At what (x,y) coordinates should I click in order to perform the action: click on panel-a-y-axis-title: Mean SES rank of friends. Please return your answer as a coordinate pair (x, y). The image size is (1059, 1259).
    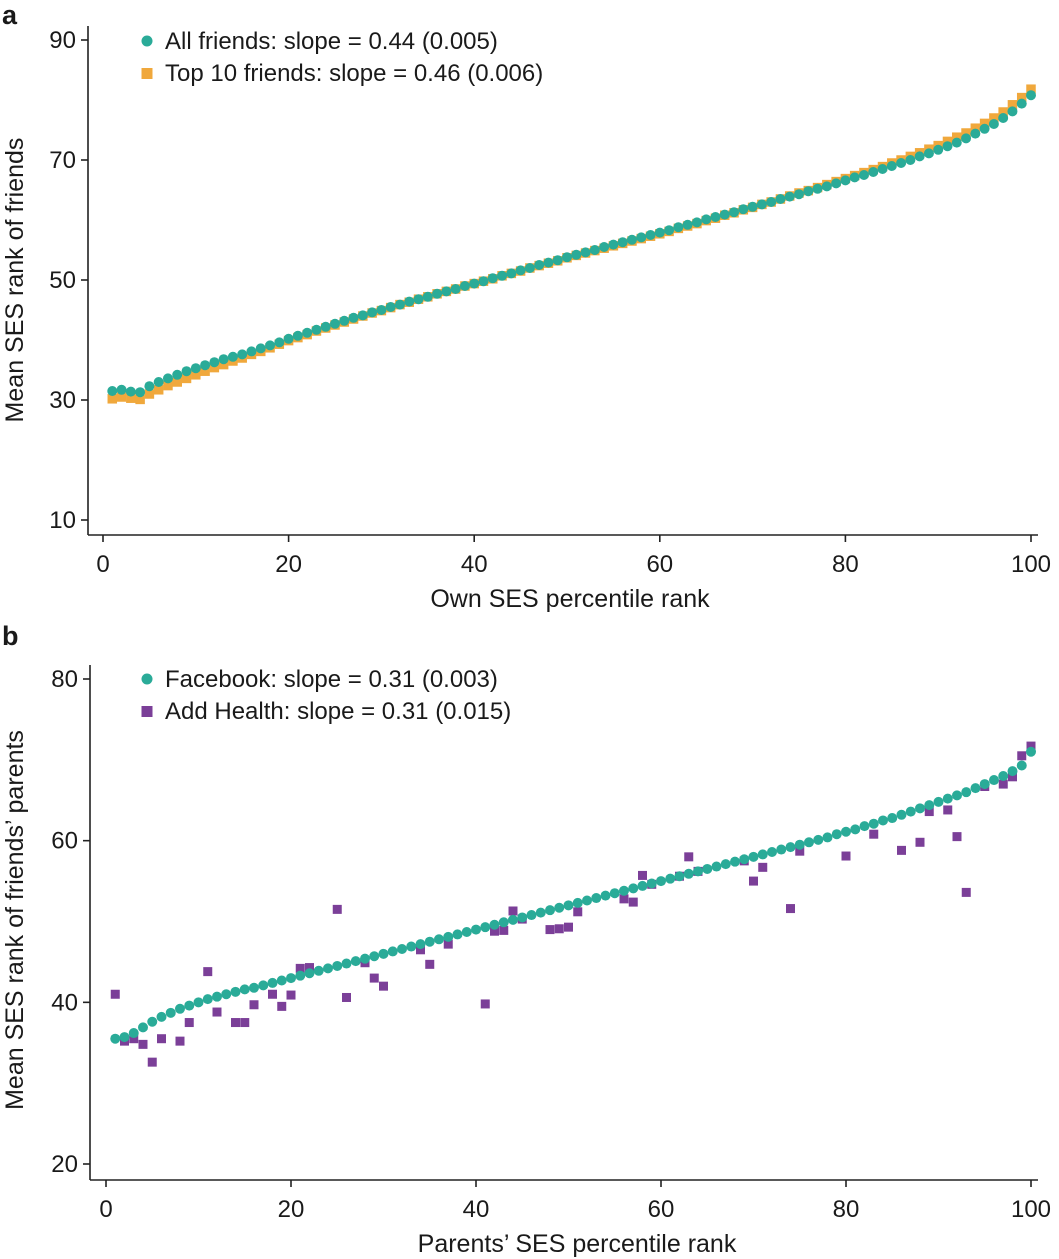
    Looking at the image, I should click on (15, 280).